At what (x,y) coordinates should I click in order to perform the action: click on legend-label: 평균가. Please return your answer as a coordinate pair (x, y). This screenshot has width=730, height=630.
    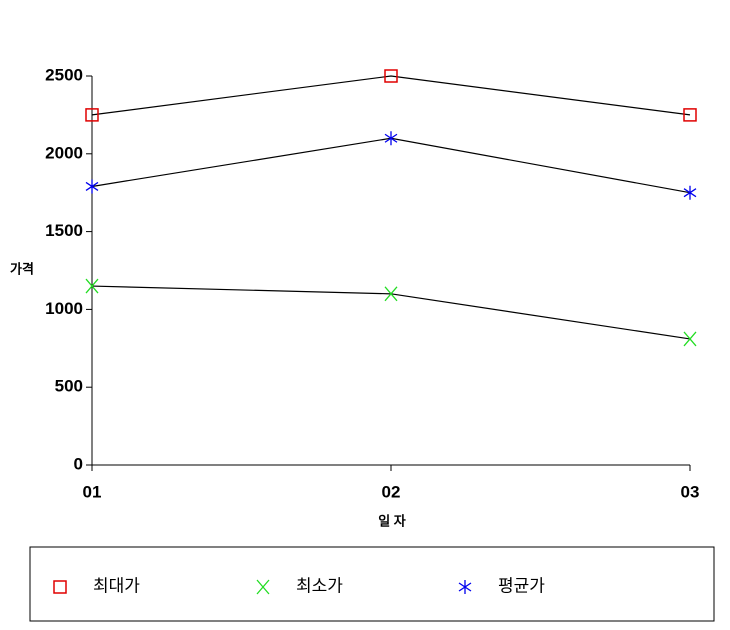
    Looking at the image, I should click on (521, 585).